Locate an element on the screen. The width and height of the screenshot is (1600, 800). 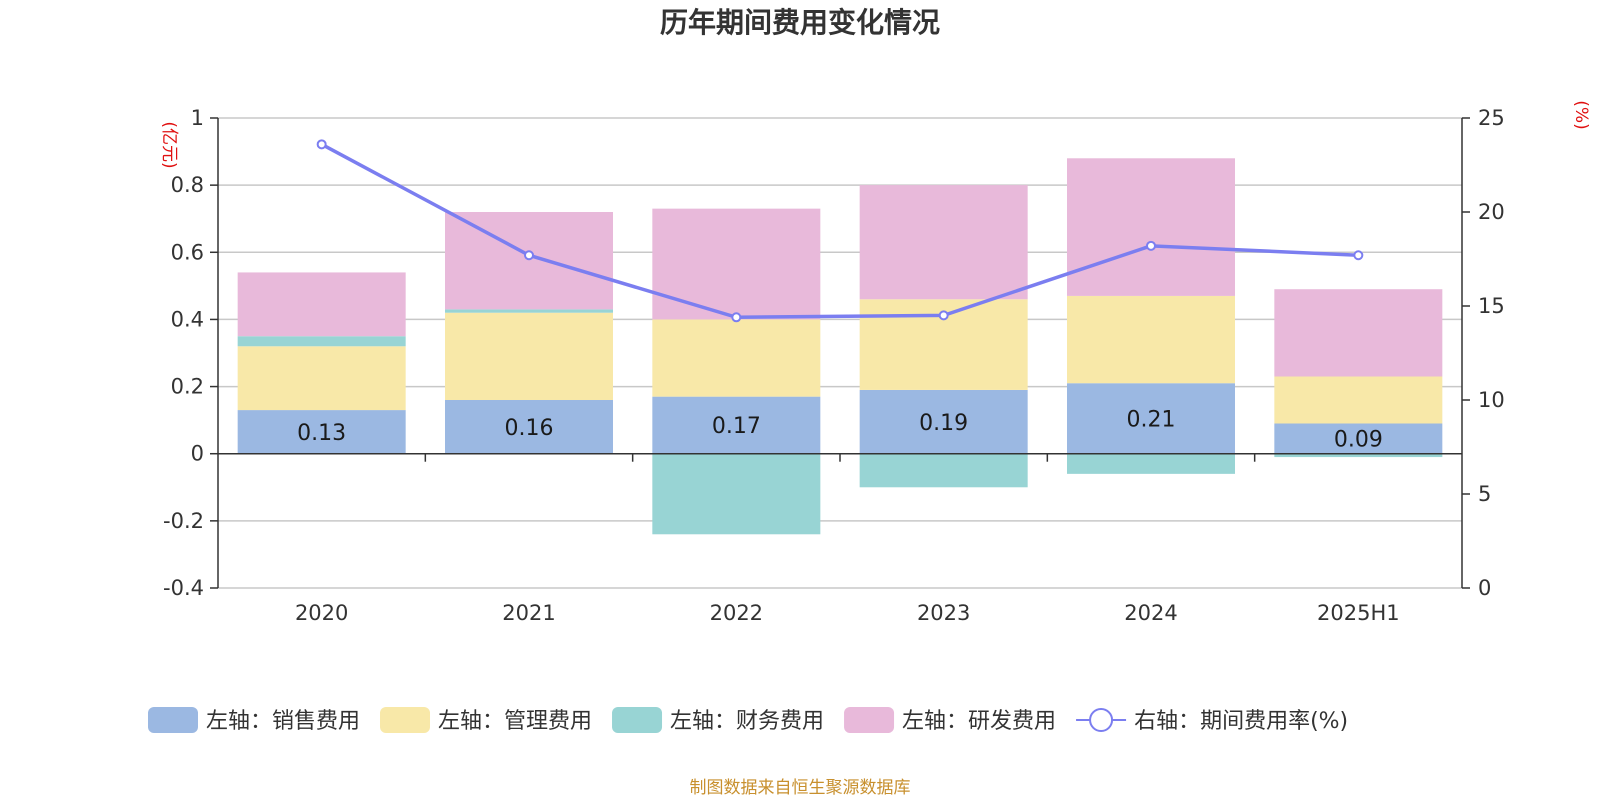
bar-data-label: 0.21 is located at coordinates (1151, 419).